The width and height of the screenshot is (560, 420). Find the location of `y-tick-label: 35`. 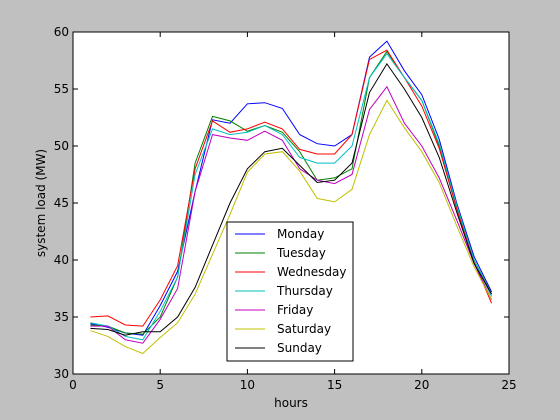

y-tick-label: 35 is located at coordinates (61, 317).